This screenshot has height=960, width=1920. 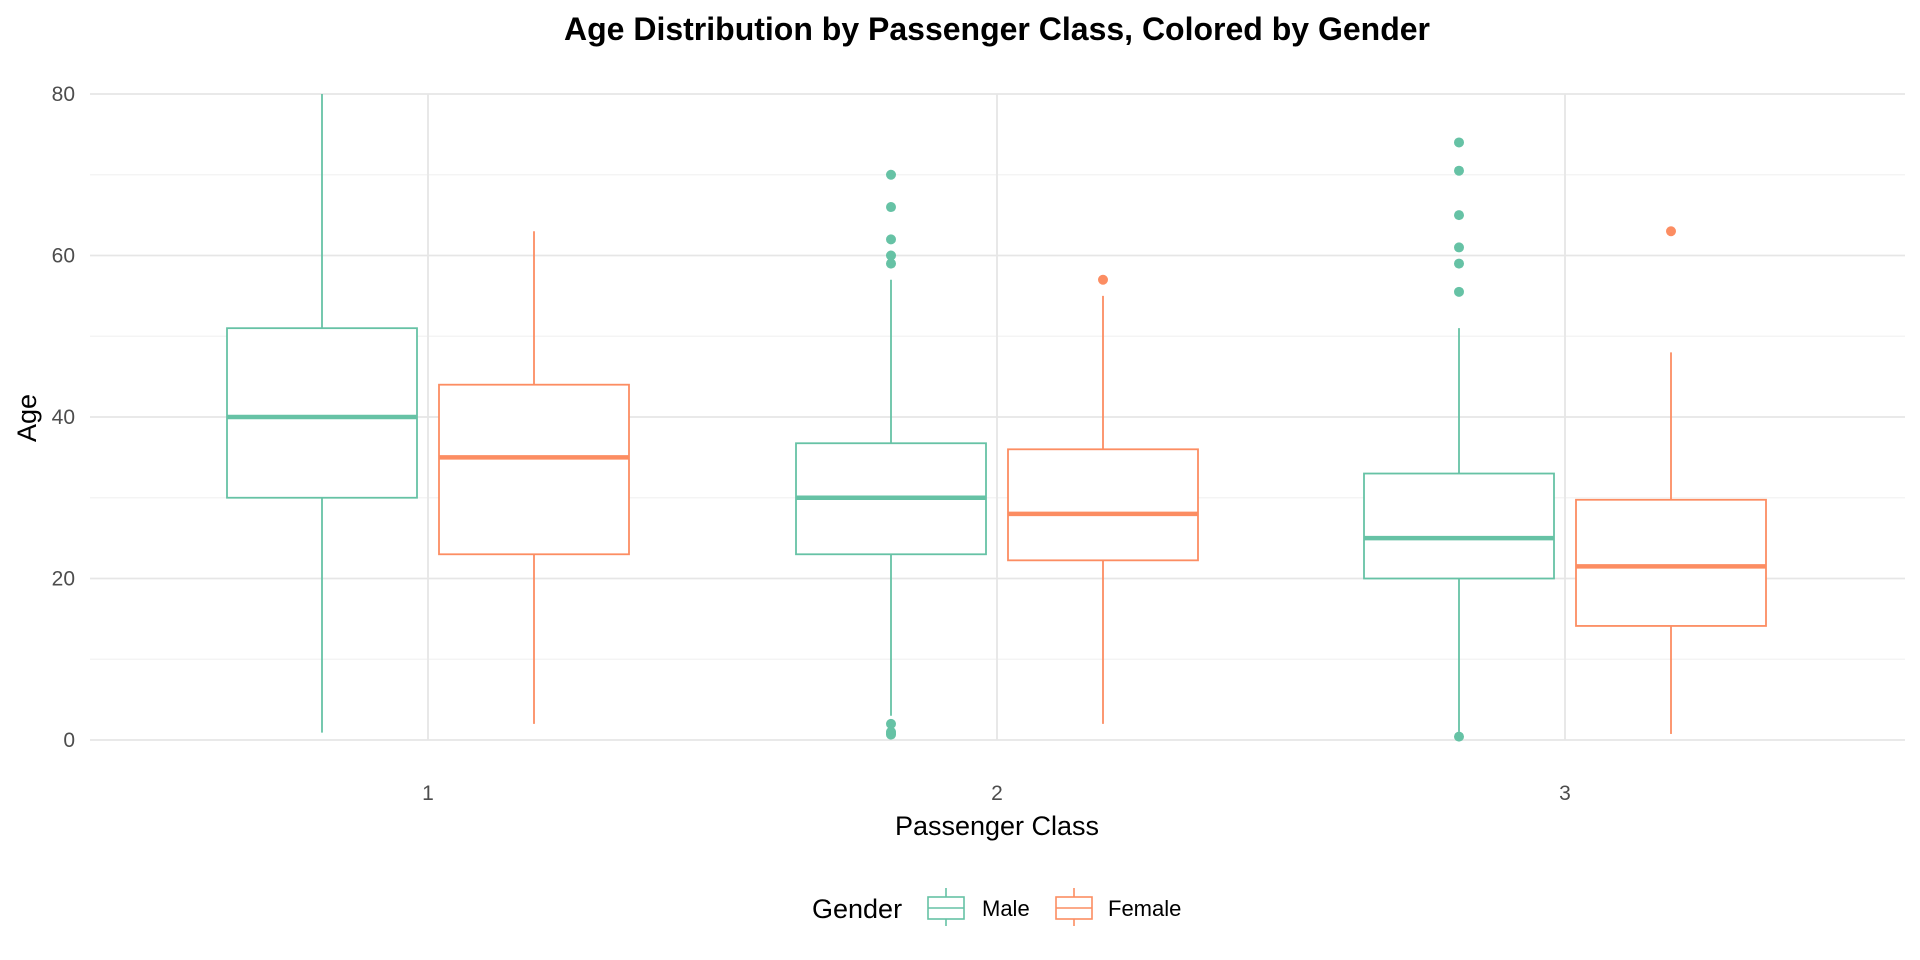 I want to click on legend-title: Gender, so click(x=857, y=909).